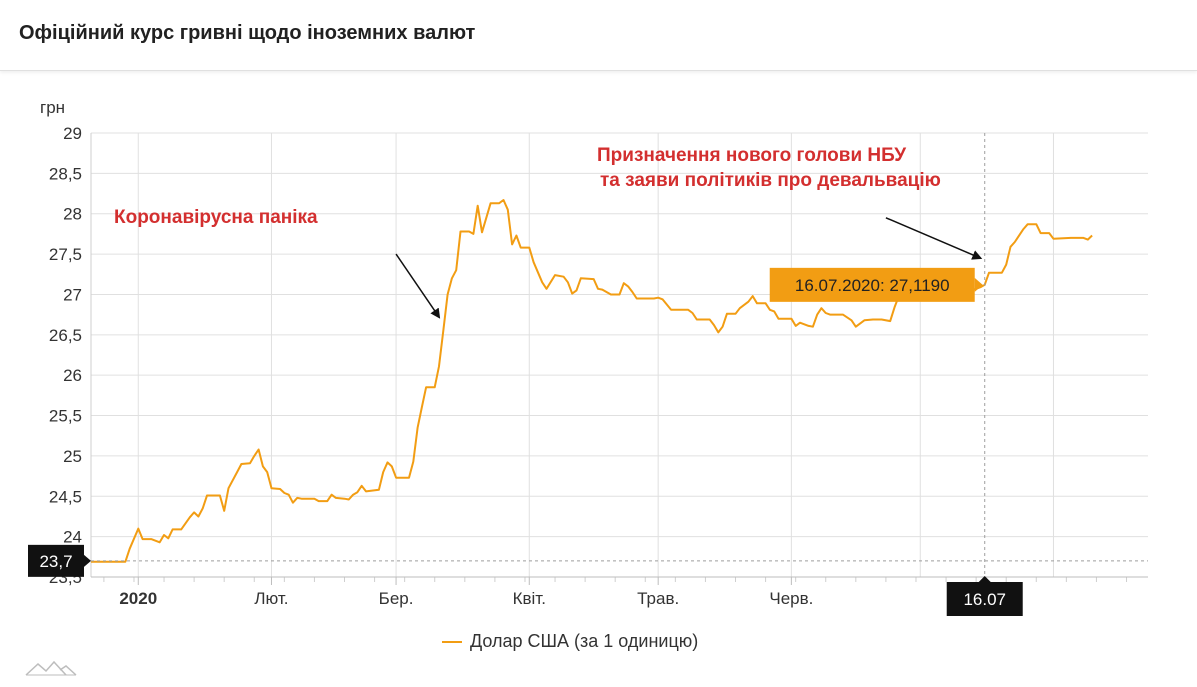 The width and height of the screenshot is (1197, 687). Describe the element at coordinates (72, 294) in the screenshot. I see `y-tick-label: 27` at that location.